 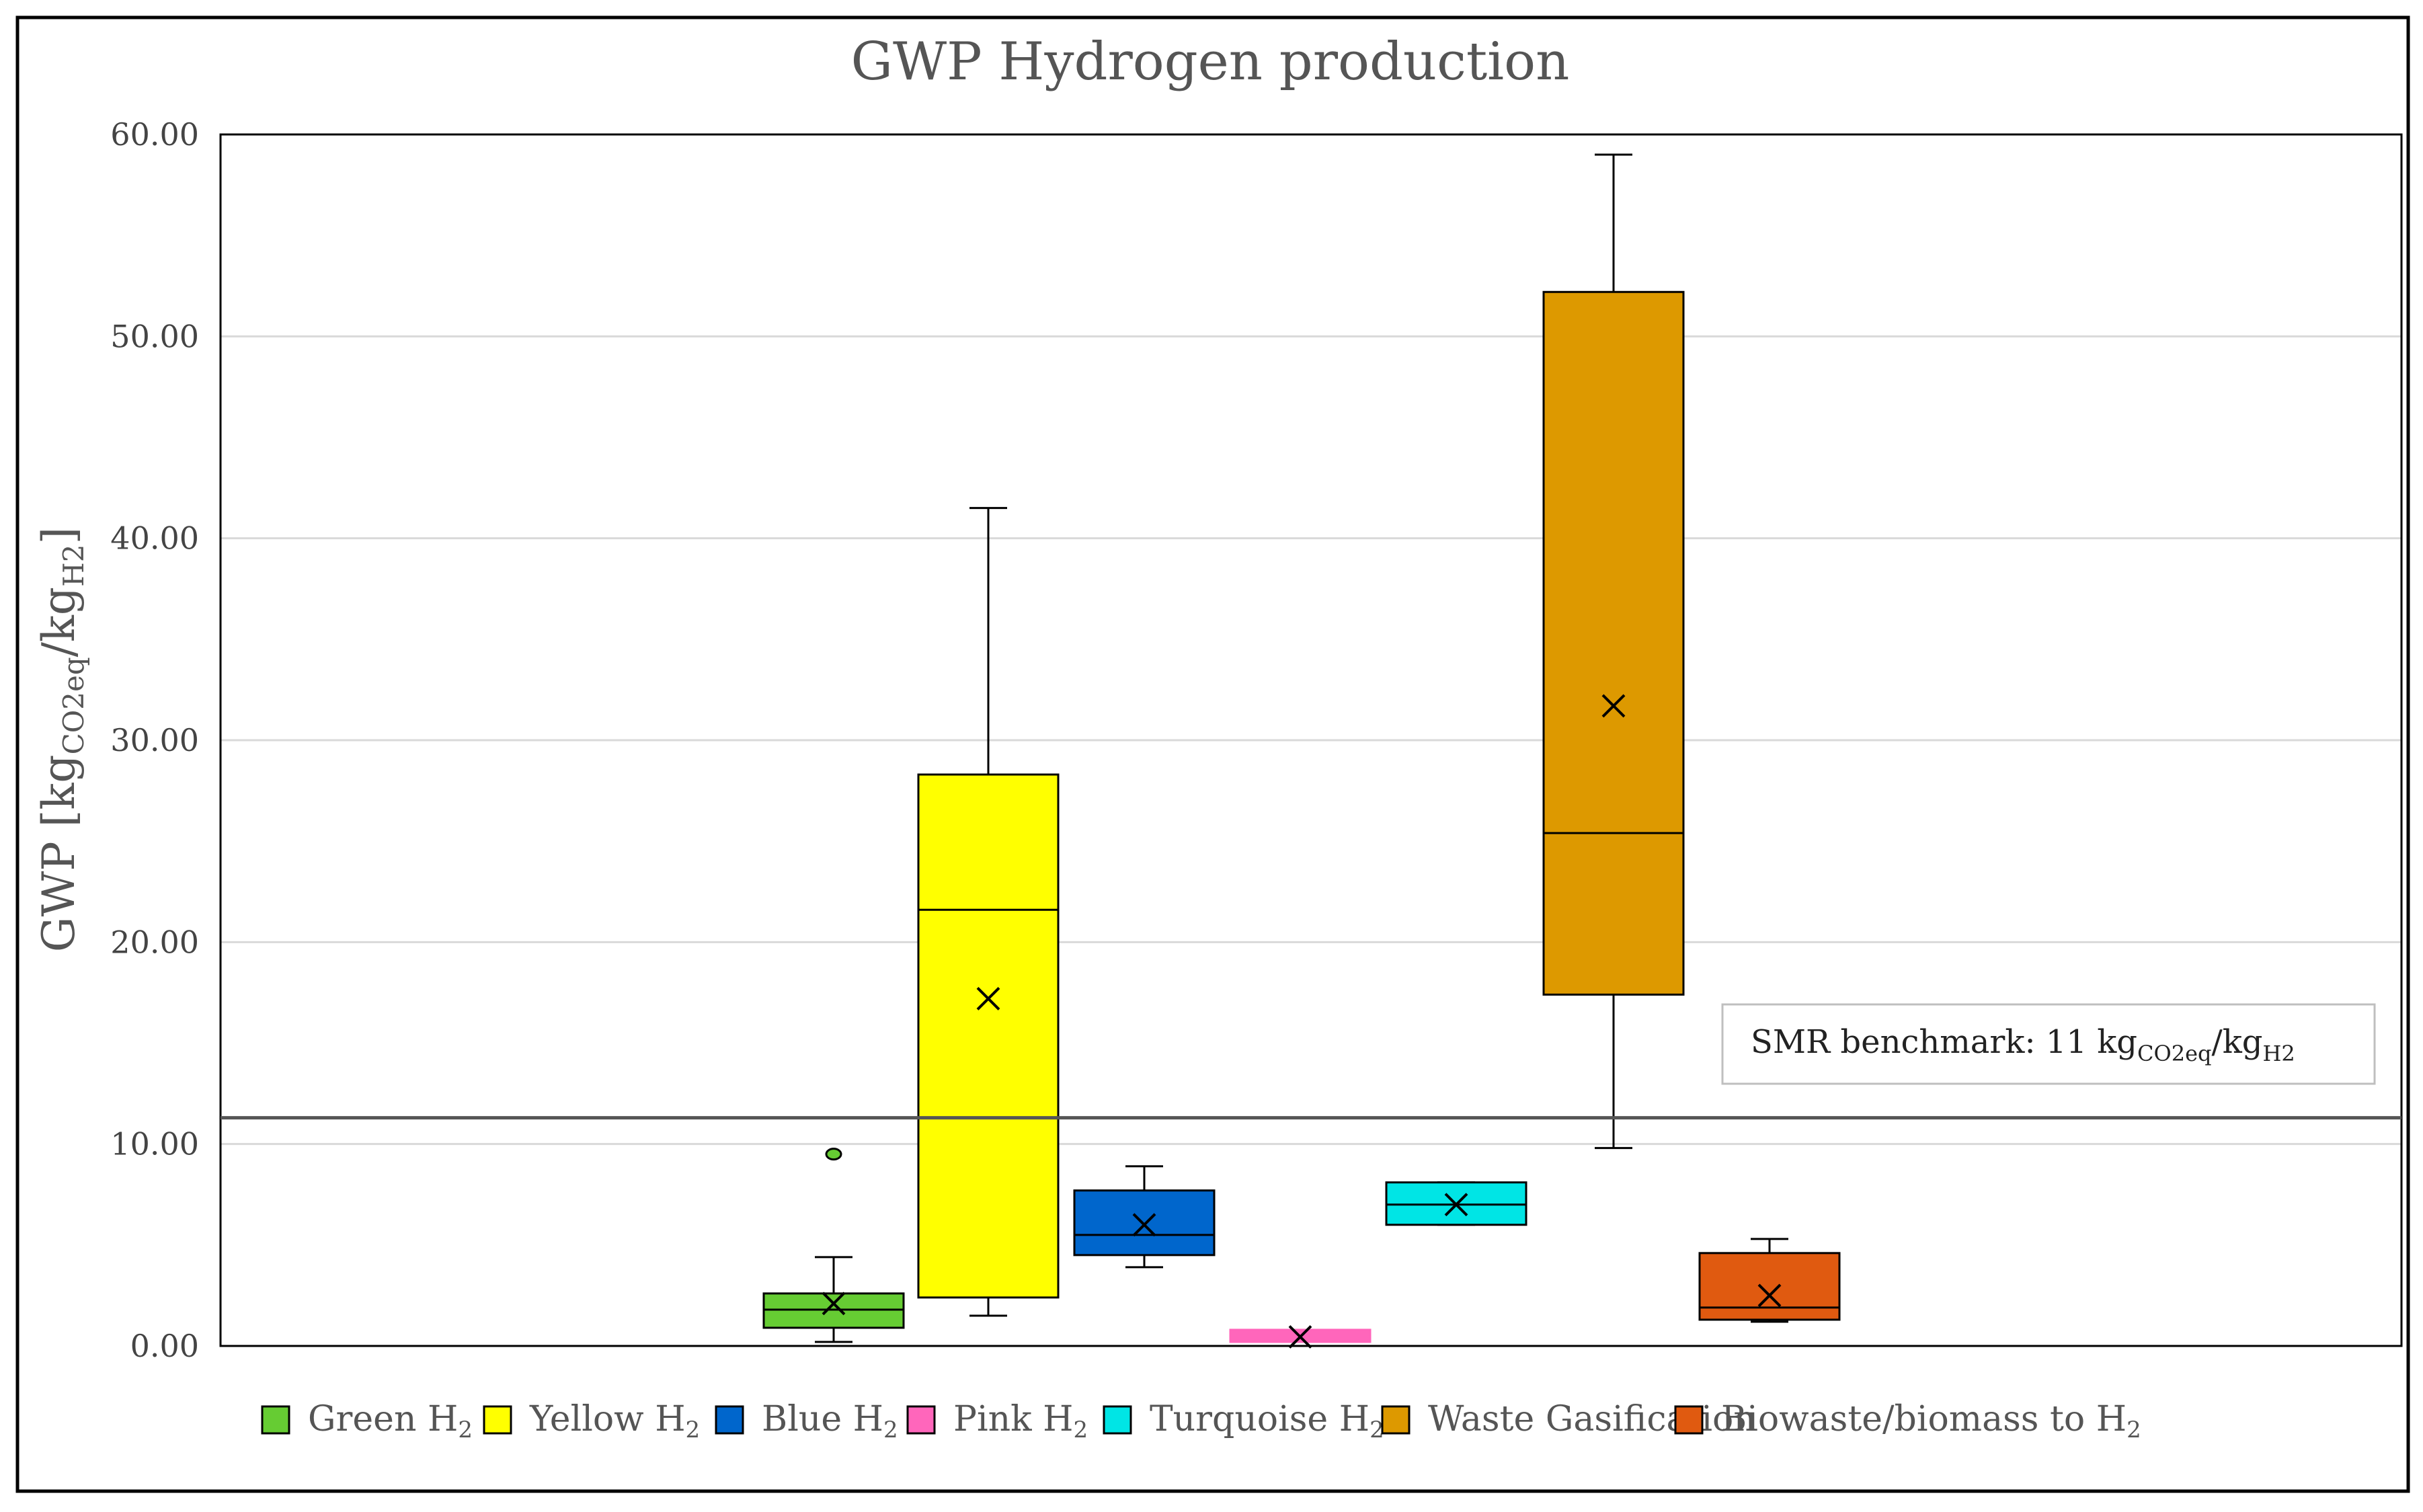 I want to click on y-axis-label-sub2: H2, so click(x=73, y=565).